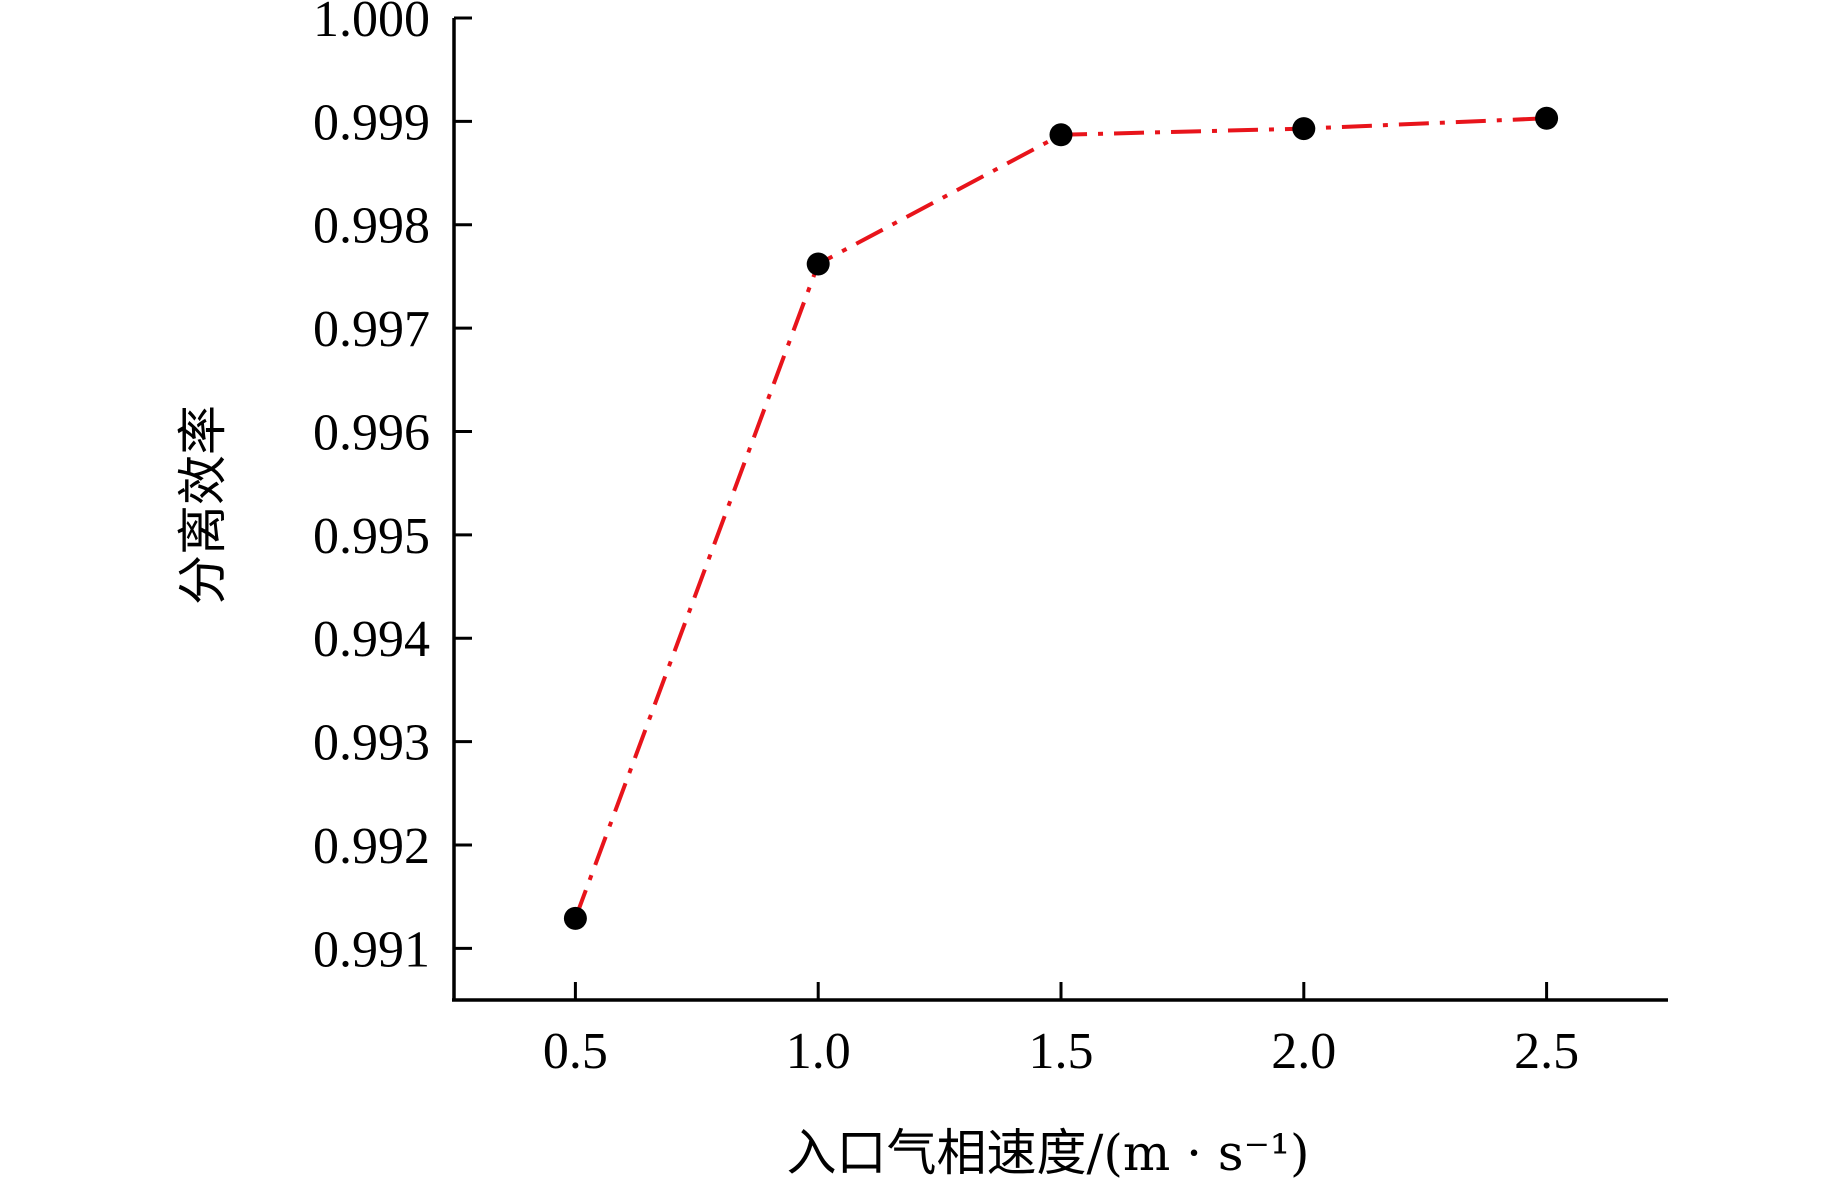 This screenshot has height=1180, width=1843. I want to click on y-tick-label: 0.999, so click(371, 122).